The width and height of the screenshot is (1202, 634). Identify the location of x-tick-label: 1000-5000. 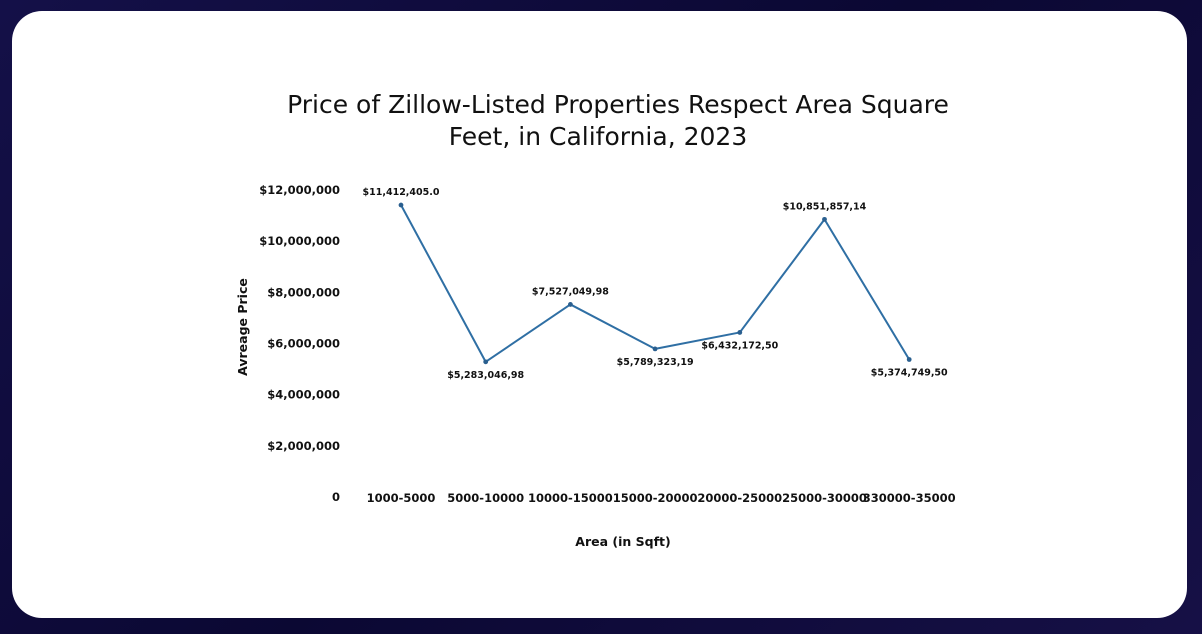
(401, 498).